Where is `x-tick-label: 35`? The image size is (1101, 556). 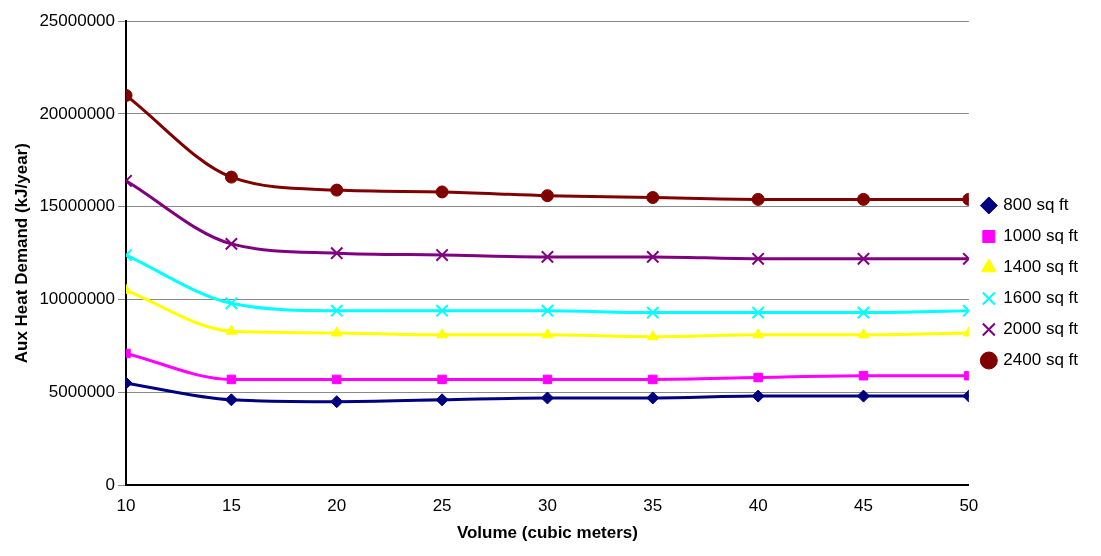
x-tick-label: 35 is located at coordinates (653, 506).